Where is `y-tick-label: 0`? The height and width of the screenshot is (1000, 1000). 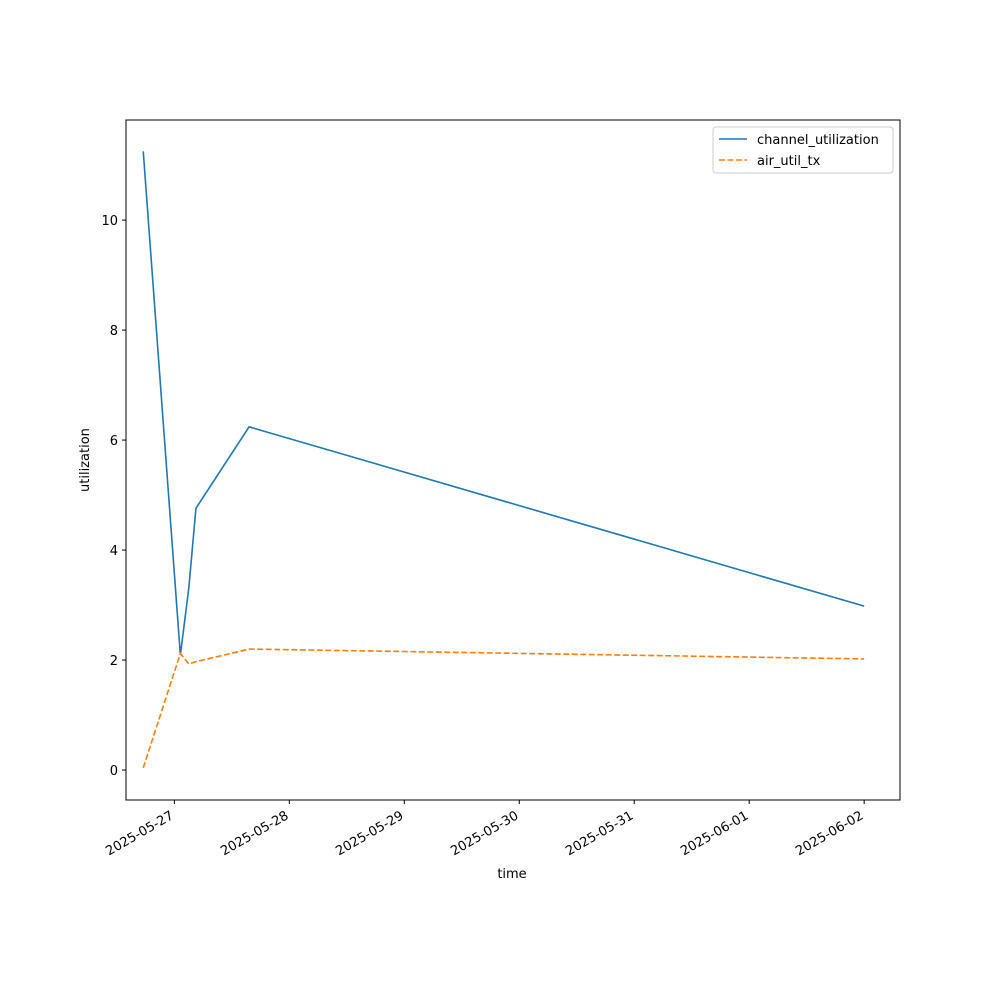 y-tick-label: 0 is located at coordinates (114, 771).